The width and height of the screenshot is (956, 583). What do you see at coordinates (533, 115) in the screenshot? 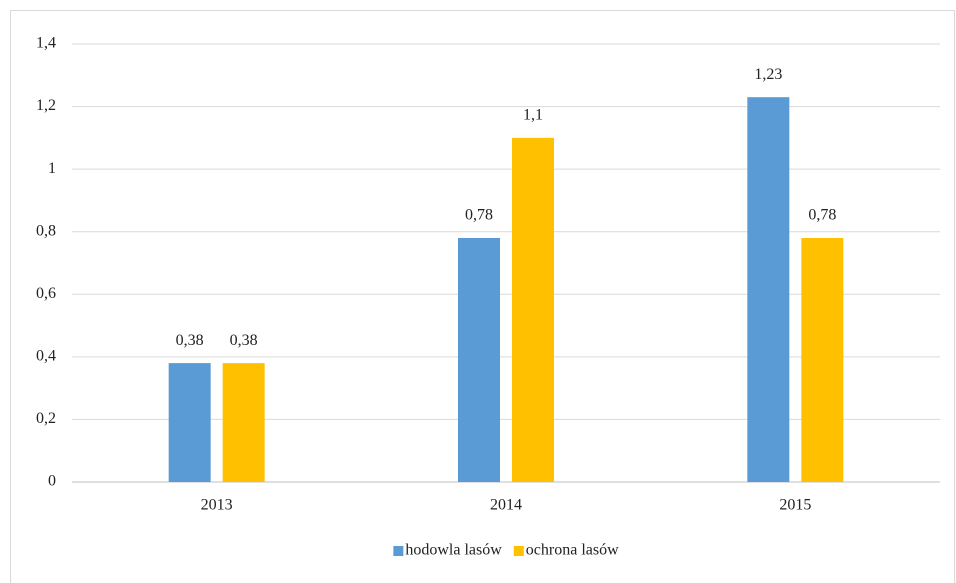
I see `data-label: 1,1` at bounding box center [533, 115].